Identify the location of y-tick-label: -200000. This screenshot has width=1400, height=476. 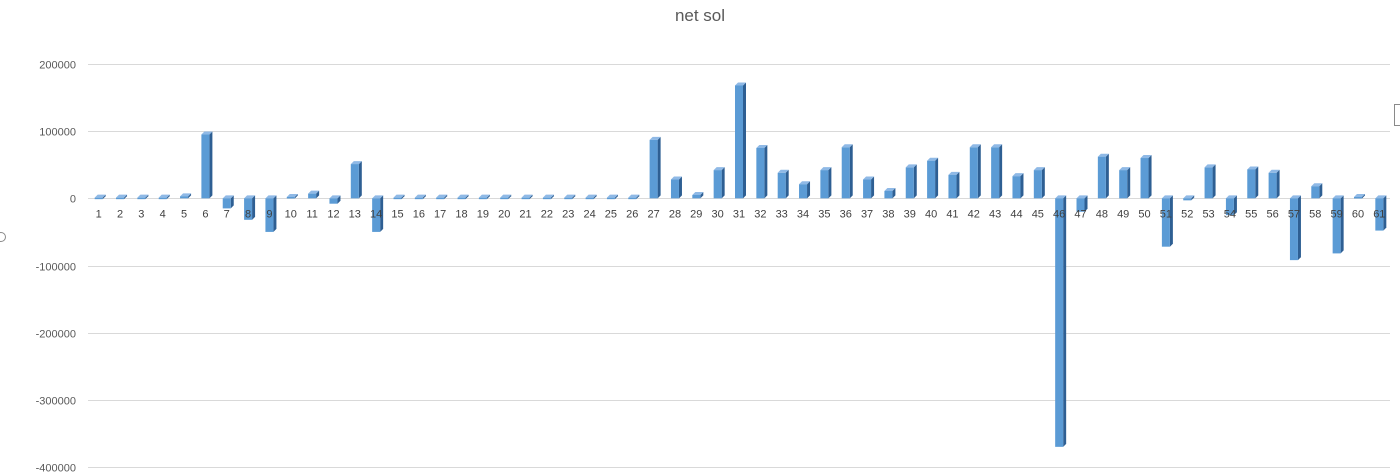
(56, 335).